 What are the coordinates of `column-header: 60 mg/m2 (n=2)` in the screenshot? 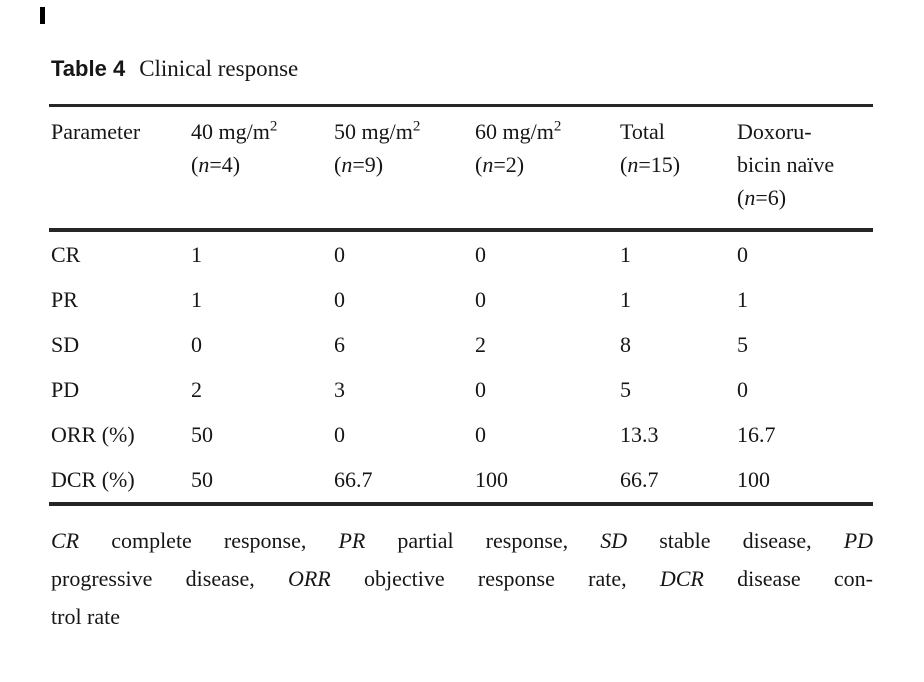 It's located at (545, 168).